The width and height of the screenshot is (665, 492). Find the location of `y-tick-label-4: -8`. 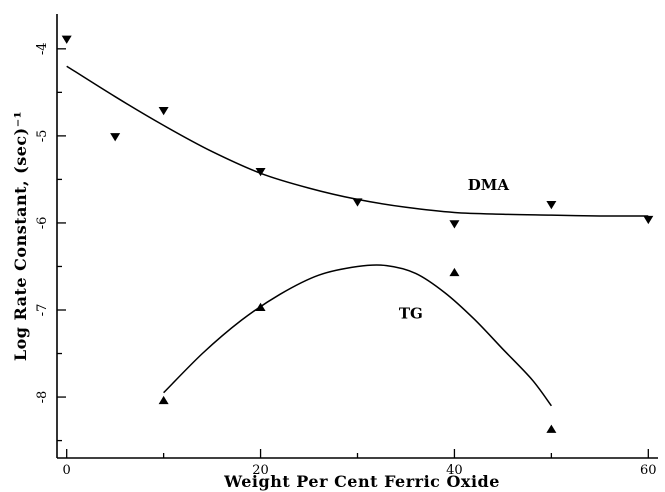

y-tick-label-4: -8 is located at coordinates (42, 397).